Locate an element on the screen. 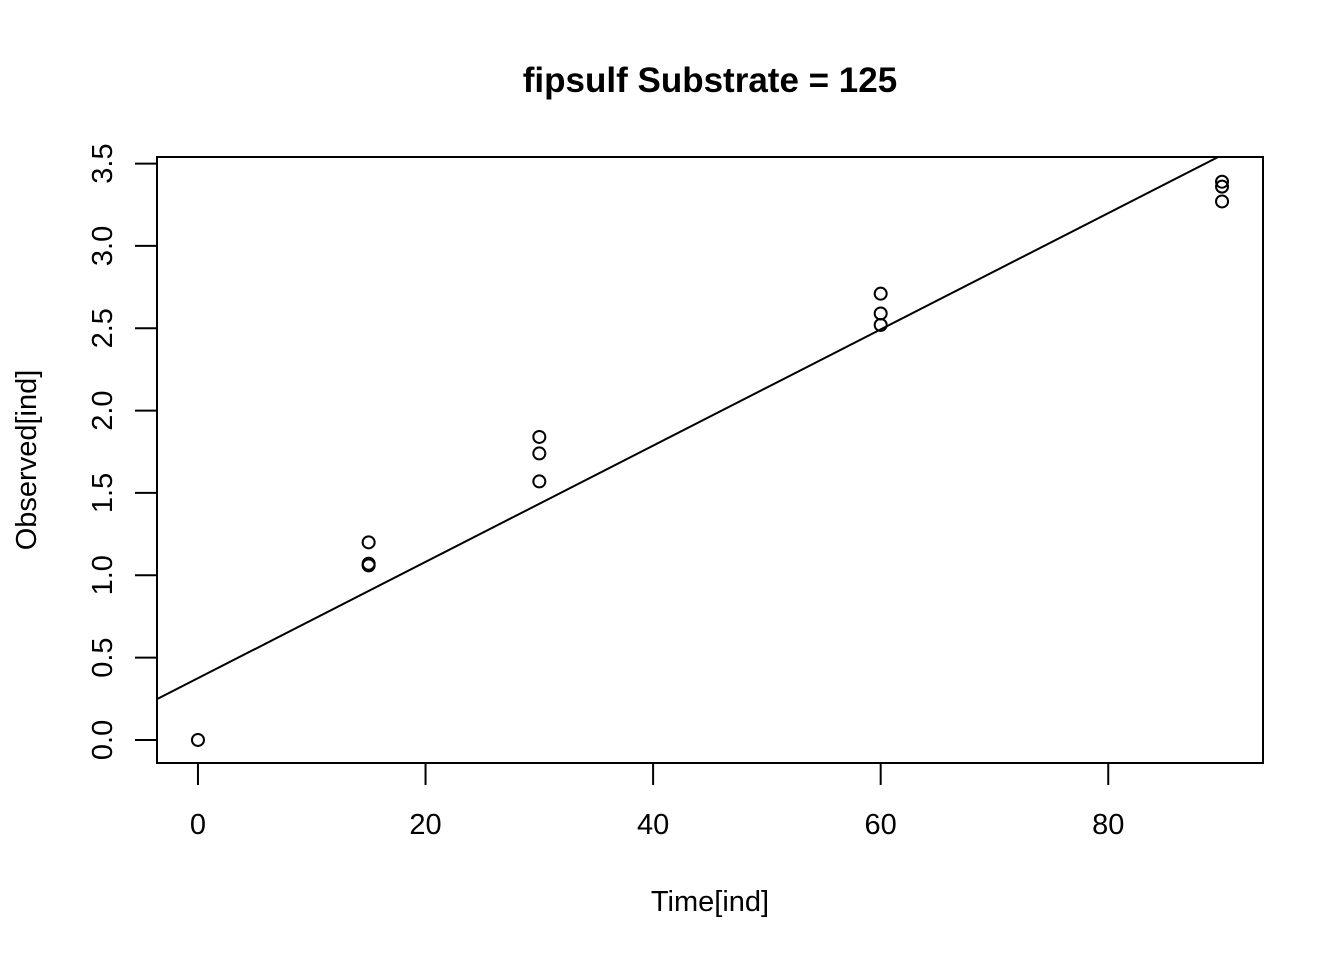 The width and height of the screenshot is (1344, 960). x-tick-label: 60 is located at coordinates (881, 825).